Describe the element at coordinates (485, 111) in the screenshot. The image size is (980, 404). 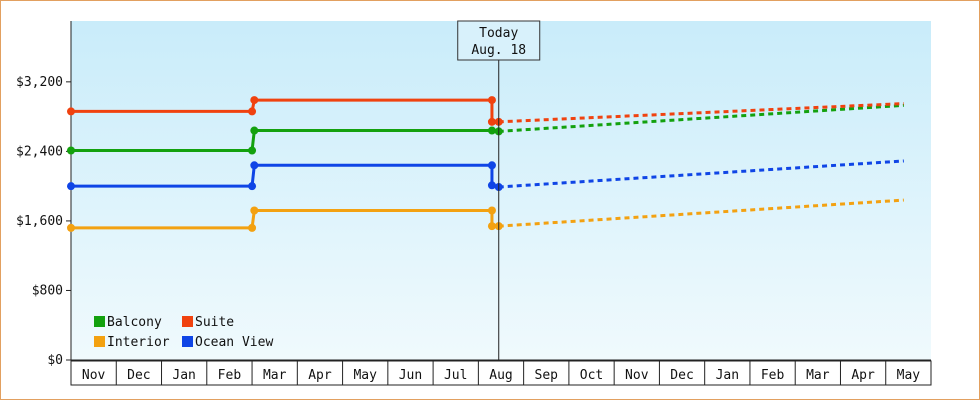
I see `series-suite` at that location.